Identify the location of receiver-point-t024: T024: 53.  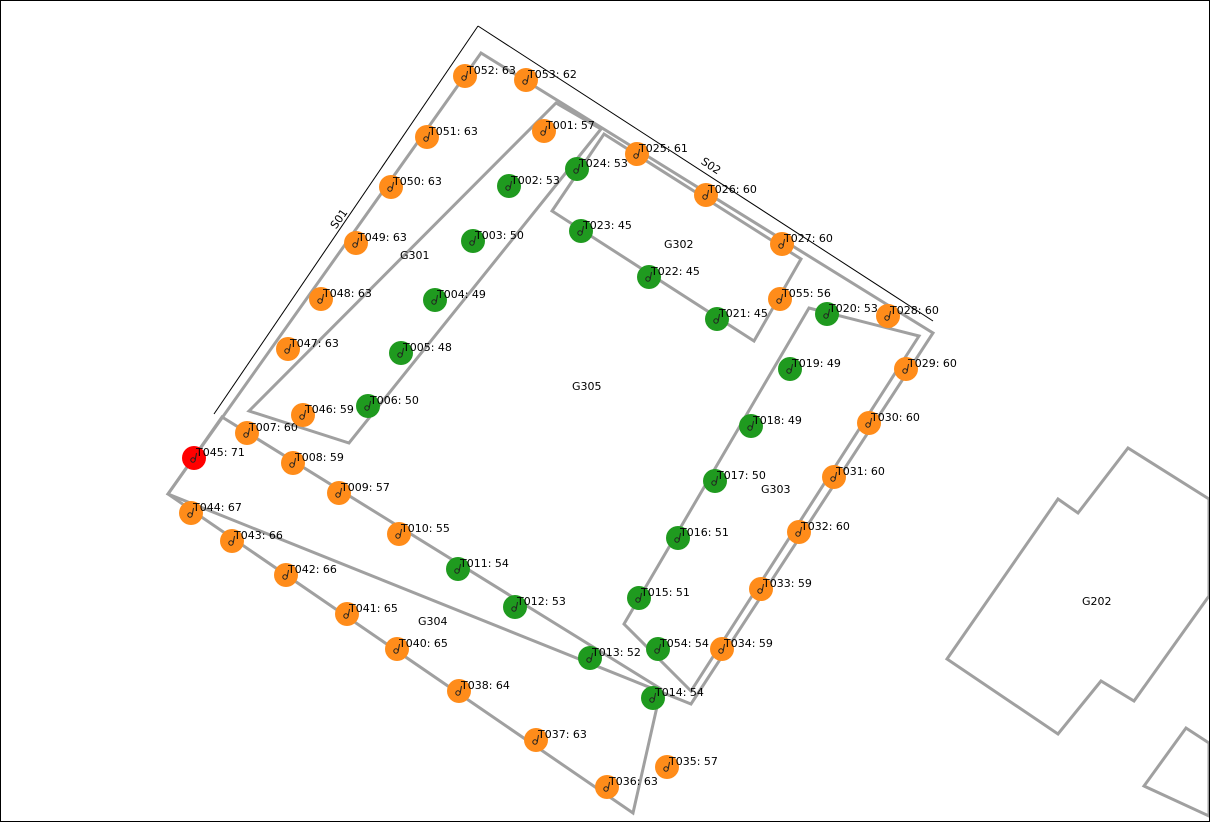
(596, 169).